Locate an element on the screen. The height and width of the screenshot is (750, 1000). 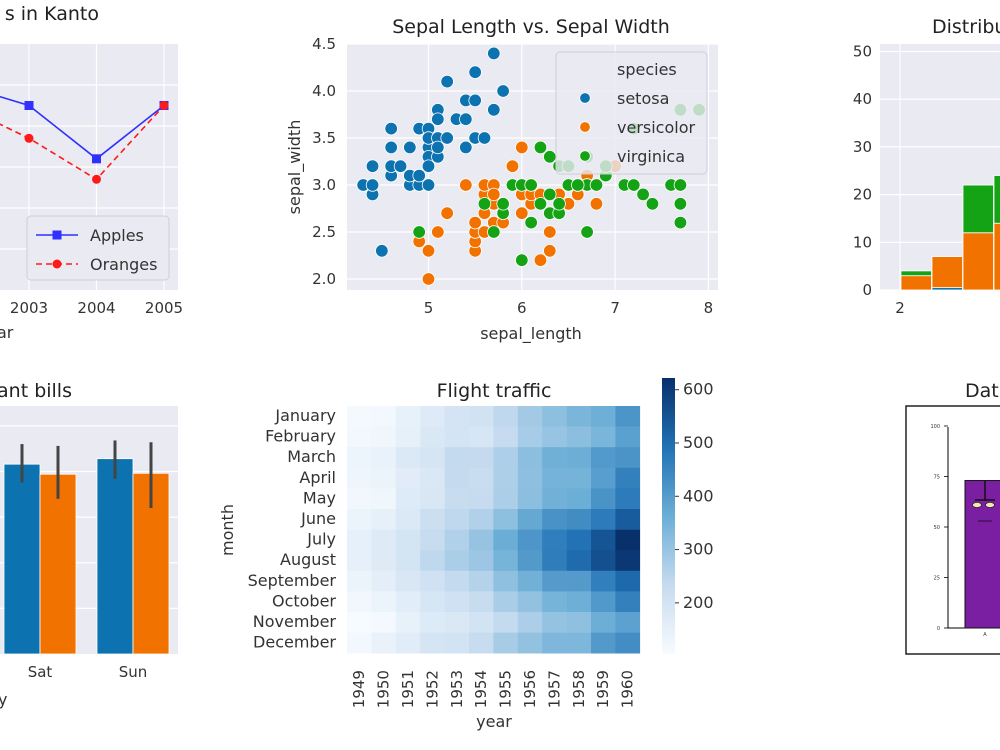
heatmap-month-label: March is located at coordinates (311, 456).